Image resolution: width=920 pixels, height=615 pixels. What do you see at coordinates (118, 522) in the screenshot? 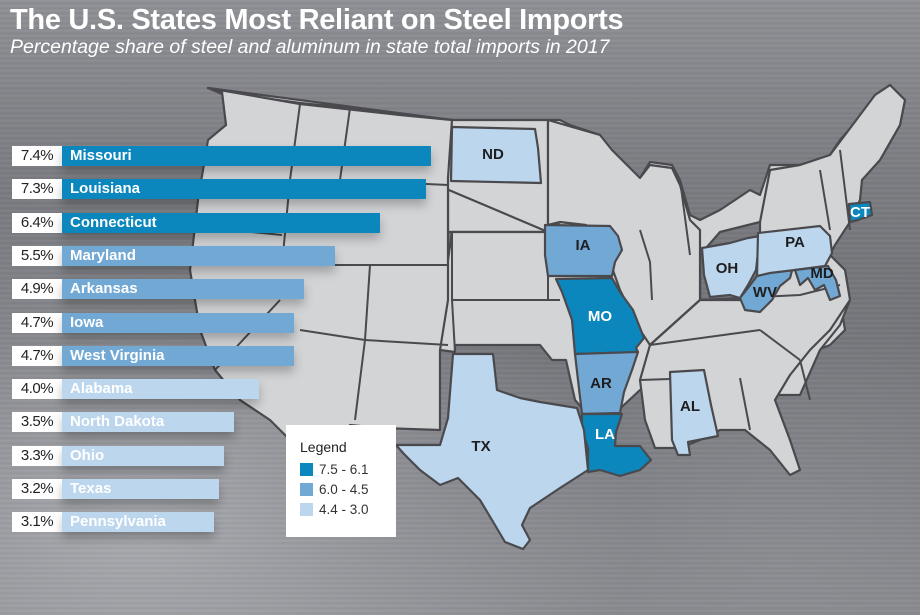
I see `bar-category-label: Pennsylvania` at bounding box center [118, 522].